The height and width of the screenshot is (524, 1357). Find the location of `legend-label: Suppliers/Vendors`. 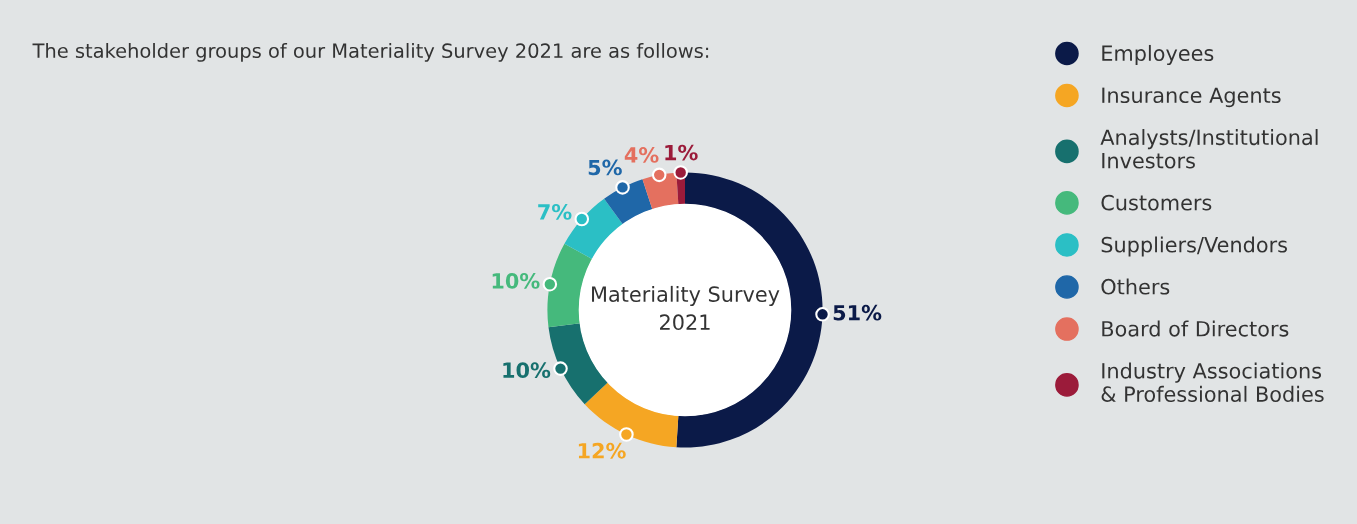

legend-label: Suppliers/Vendors is located at coordinates (1194, 246).